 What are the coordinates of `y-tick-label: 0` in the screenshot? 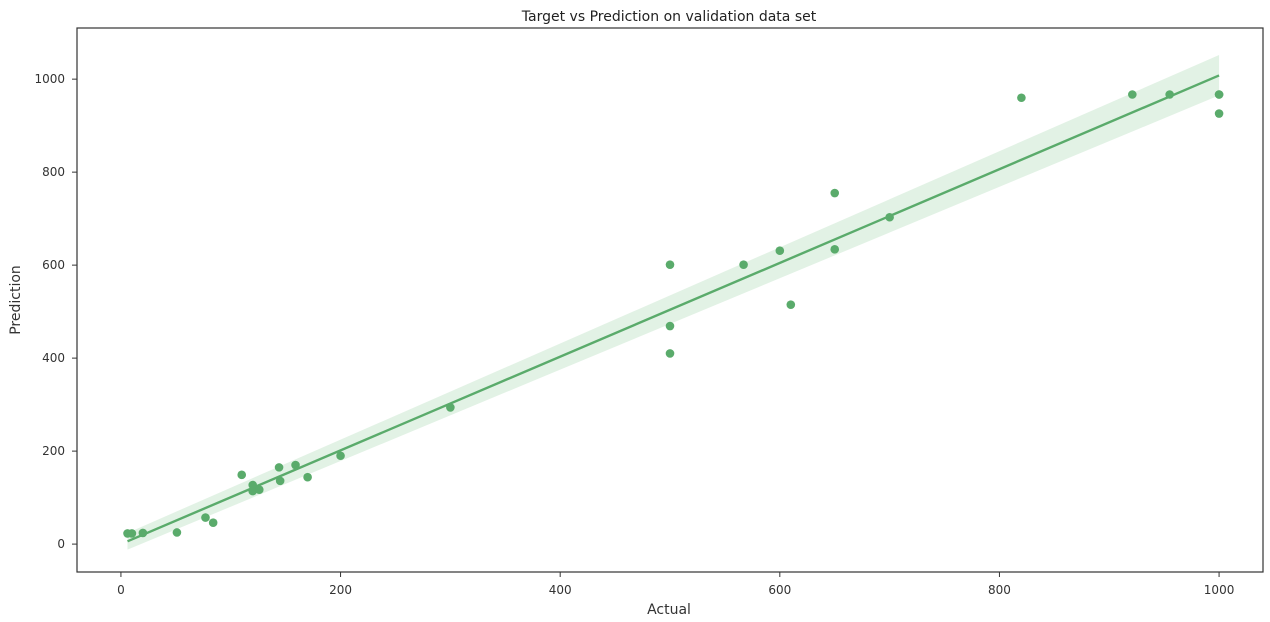 It's located at (61, 544).